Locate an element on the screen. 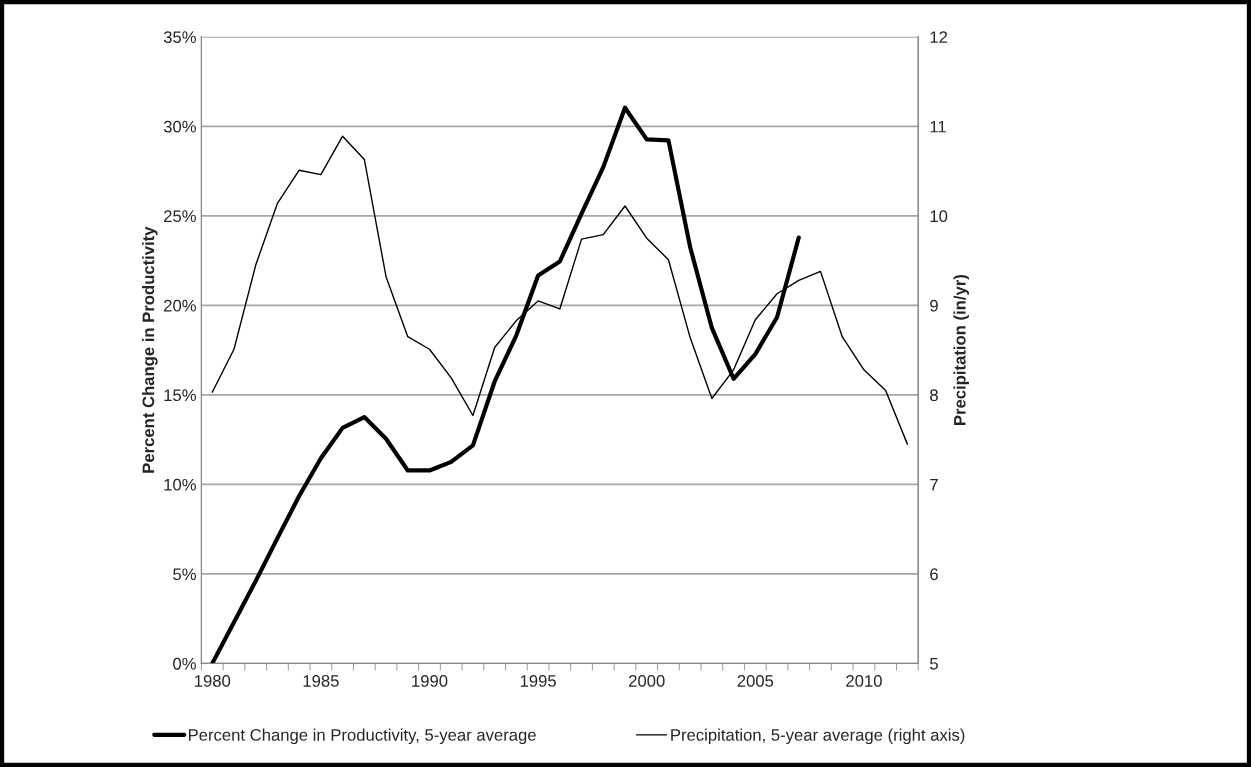 Image resolution: width=1251 pixels, height=767 pixels. y2-tick-label: 6 is located at coordinates (934, 574).